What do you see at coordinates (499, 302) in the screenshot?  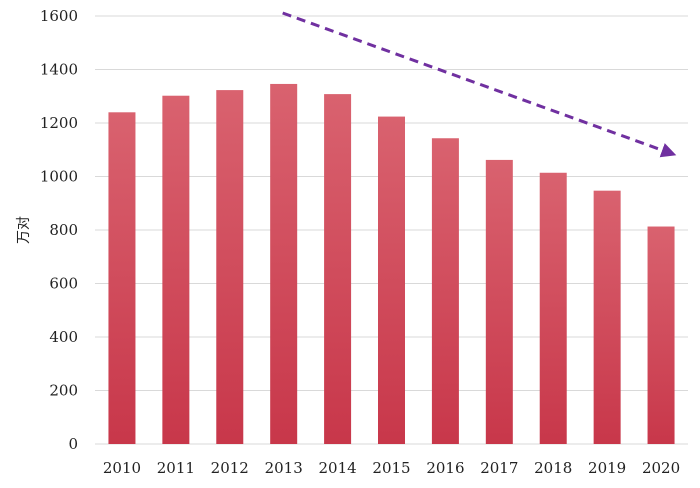 I see `bar-2017` at bounding box center [499, 302].